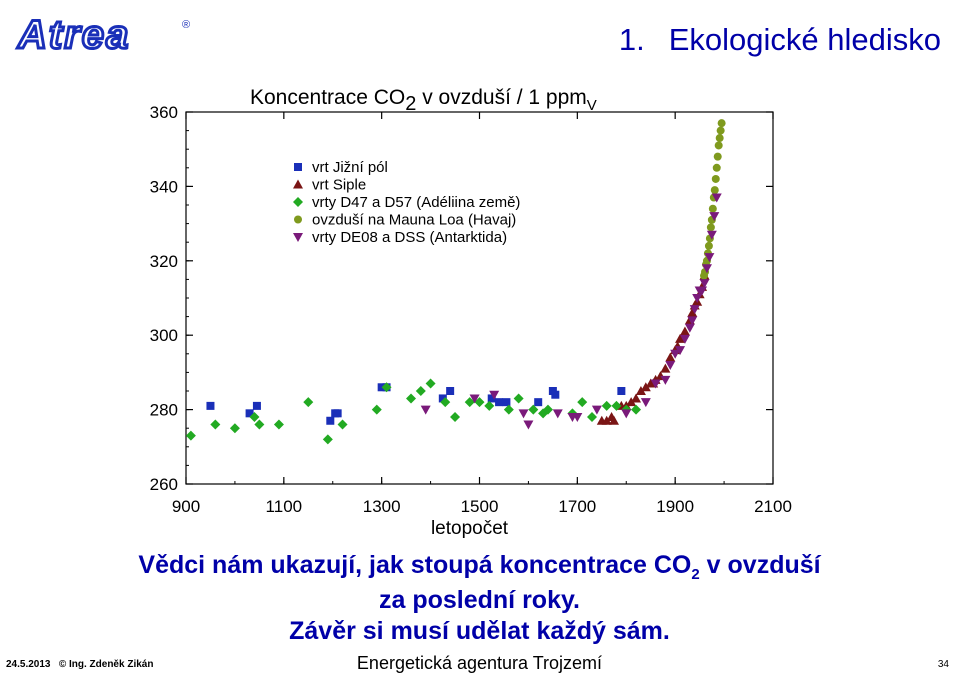 This screenshot has height=678, width=959. Describe the element at coordinates (760, 565) in the screenshot. I see `caption-line-1-end: v ovzduší` at that location.